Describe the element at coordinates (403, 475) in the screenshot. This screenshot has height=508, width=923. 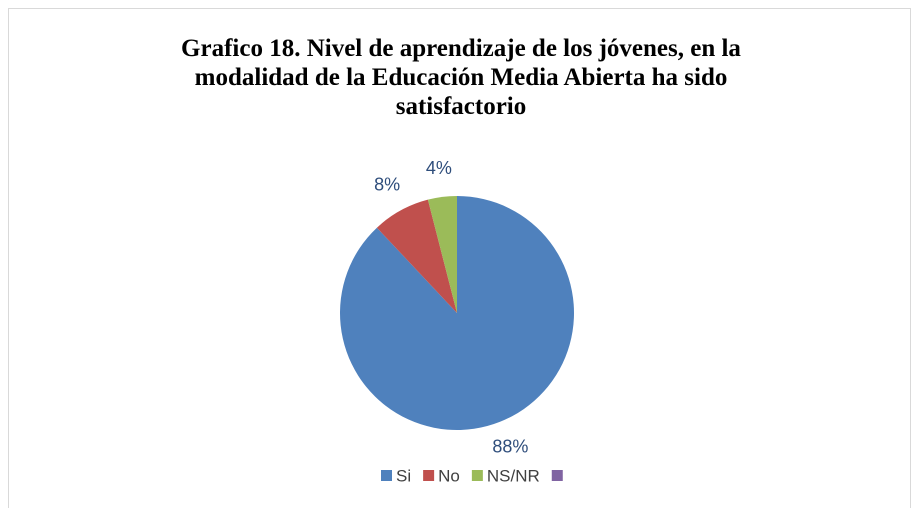
I see `legend-label: Si` at that location.